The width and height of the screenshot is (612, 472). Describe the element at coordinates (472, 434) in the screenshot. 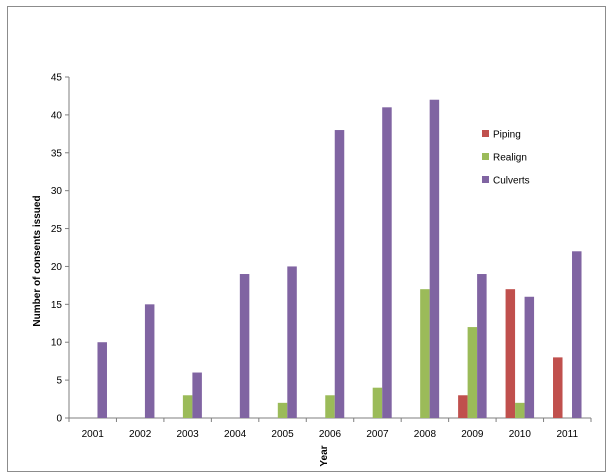

I see `x-tick-label: 2009` at that location.